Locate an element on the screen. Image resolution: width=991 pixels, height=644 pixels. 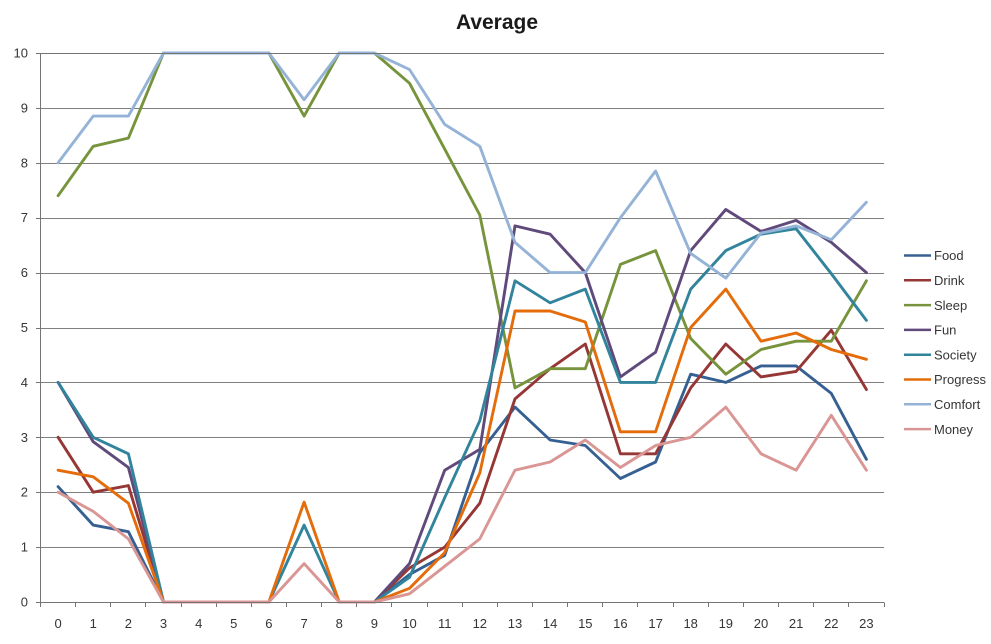
svg-text: Fun is located at coordinates (945, 330).